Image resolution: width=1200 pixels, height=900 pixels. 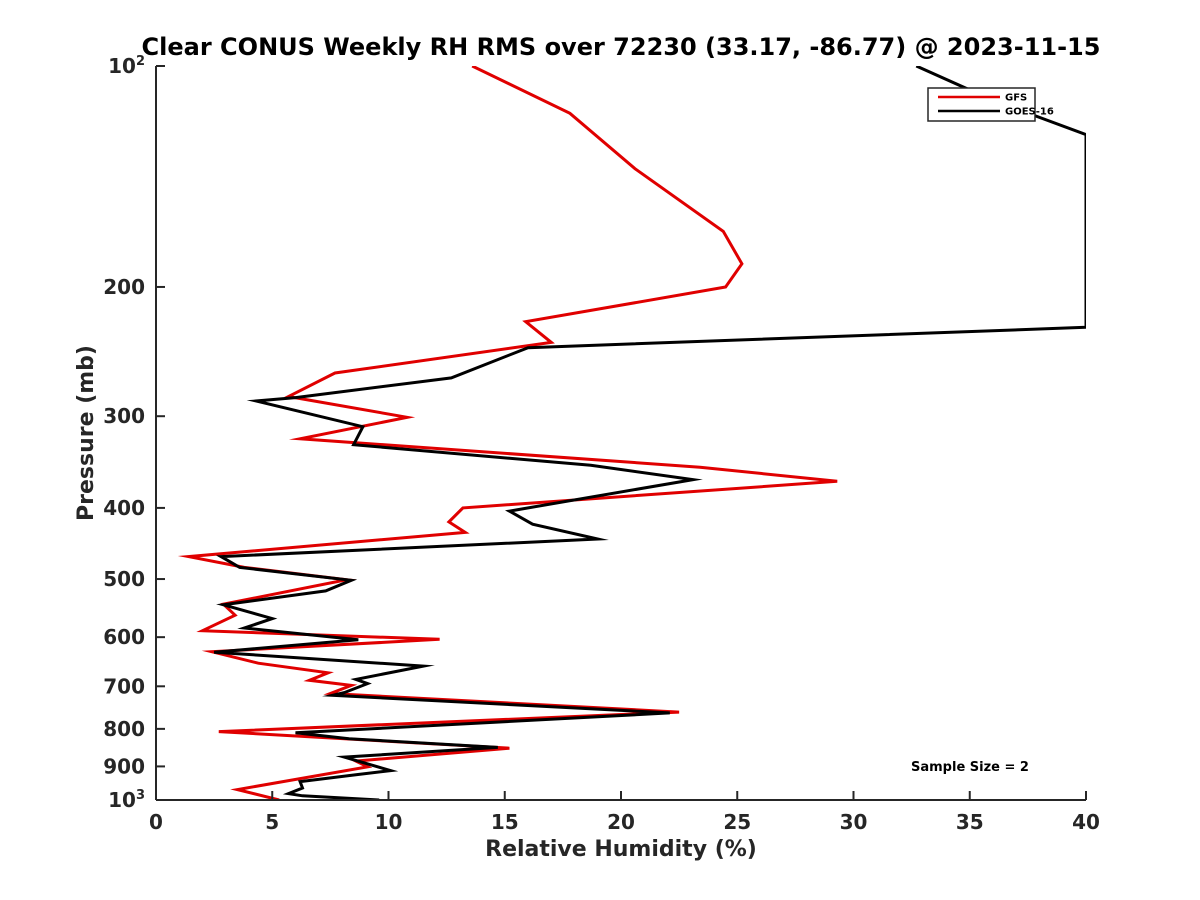 I want to click on x-tick-label: 35, so click(x=970, y=822).